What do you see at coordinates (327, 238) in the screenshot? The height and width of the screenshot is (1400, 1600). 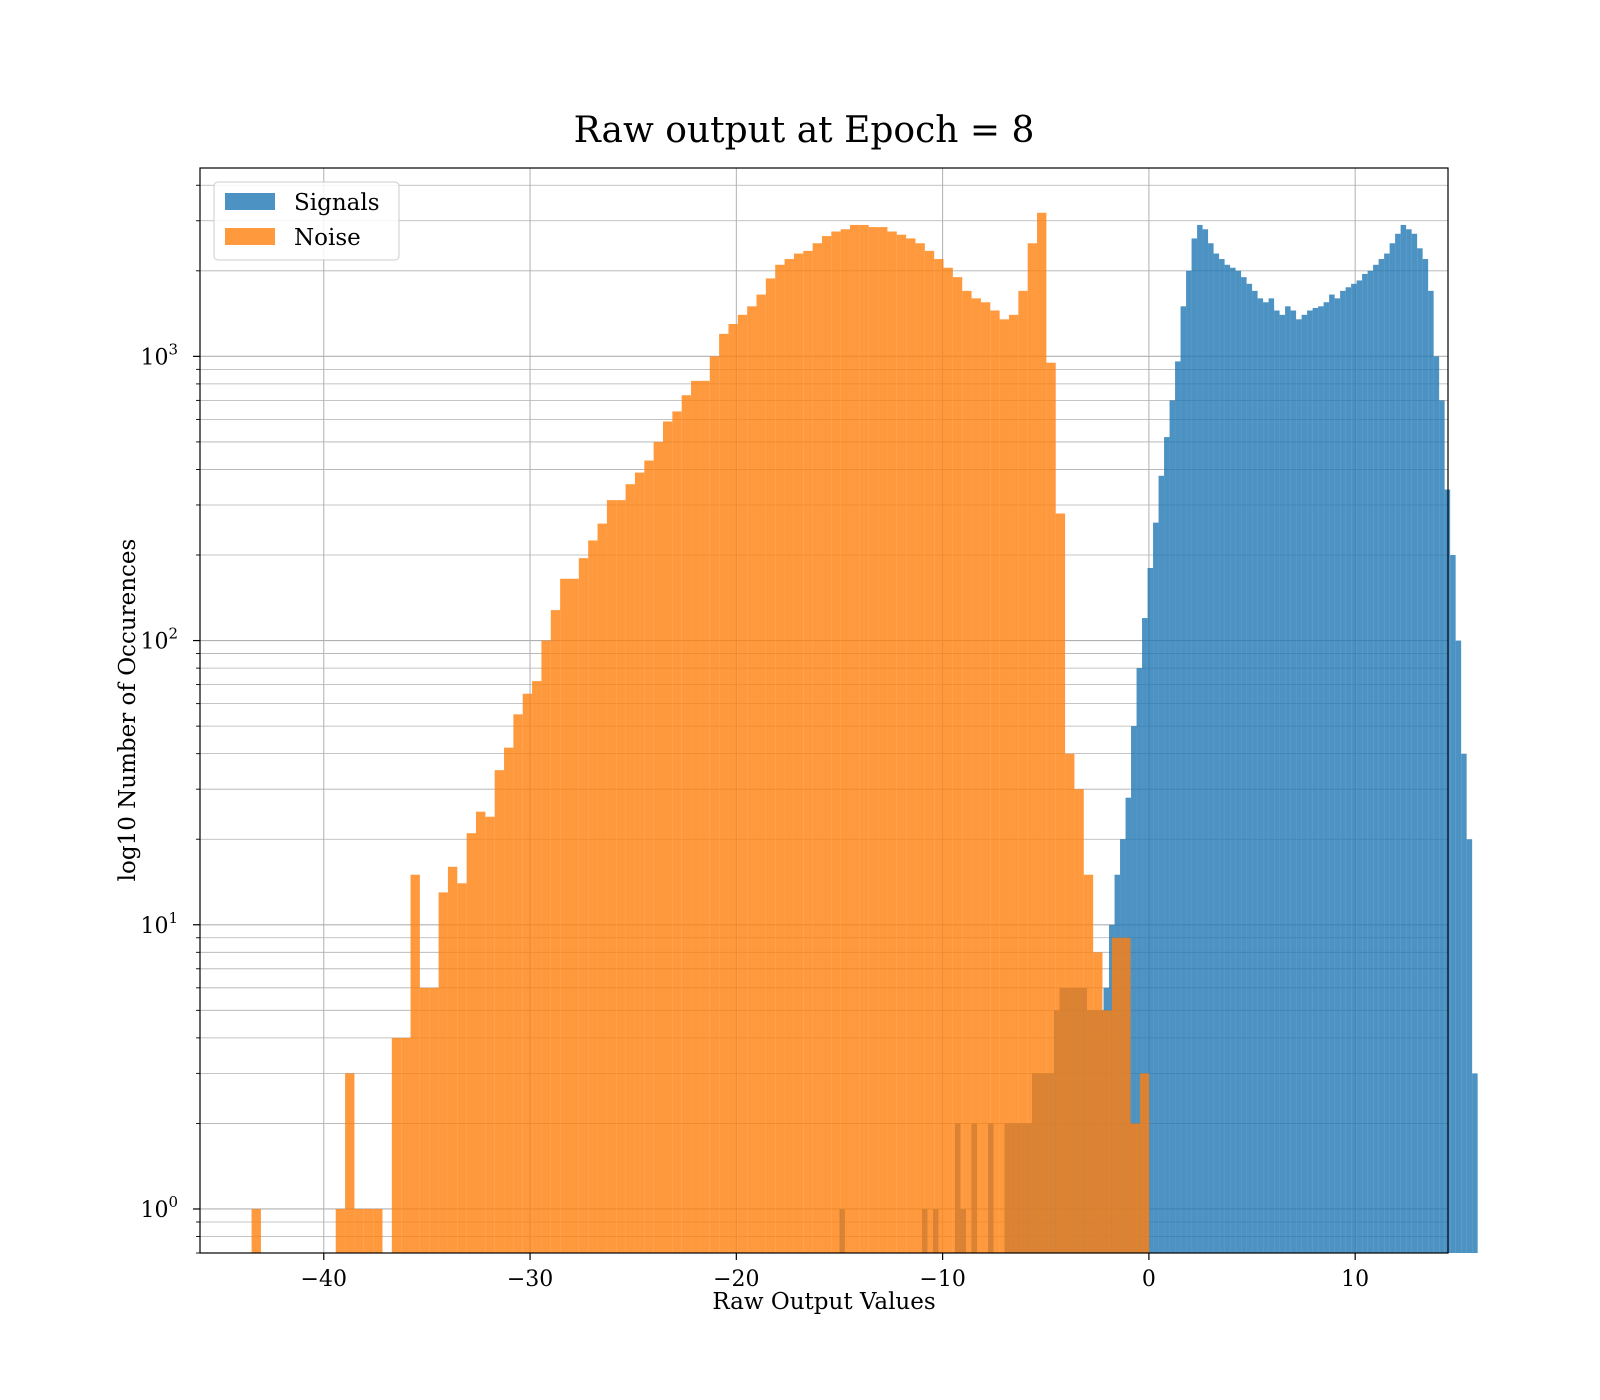 I see `legend-label-noise: Noise` at bounding box center [327, 238].